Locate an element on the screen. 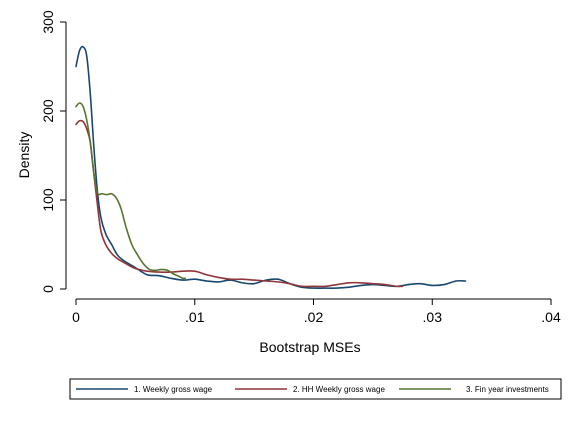 Image resolution: width=581 pixels, height=423 pixels. x-tick-label: .04 is located at coordinates (551, 317).